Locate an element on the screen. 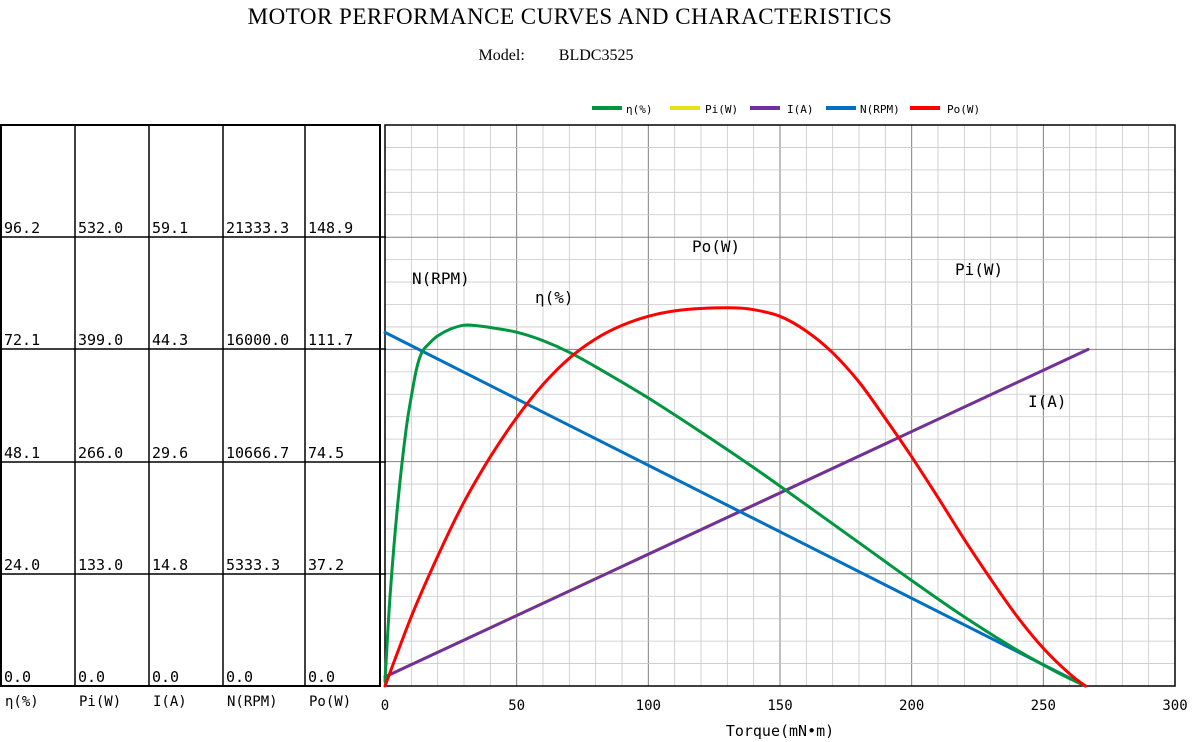 The image size is (1200, 742). x-axis-label: Torque(mN•m) is located at coordinates (780, 731).